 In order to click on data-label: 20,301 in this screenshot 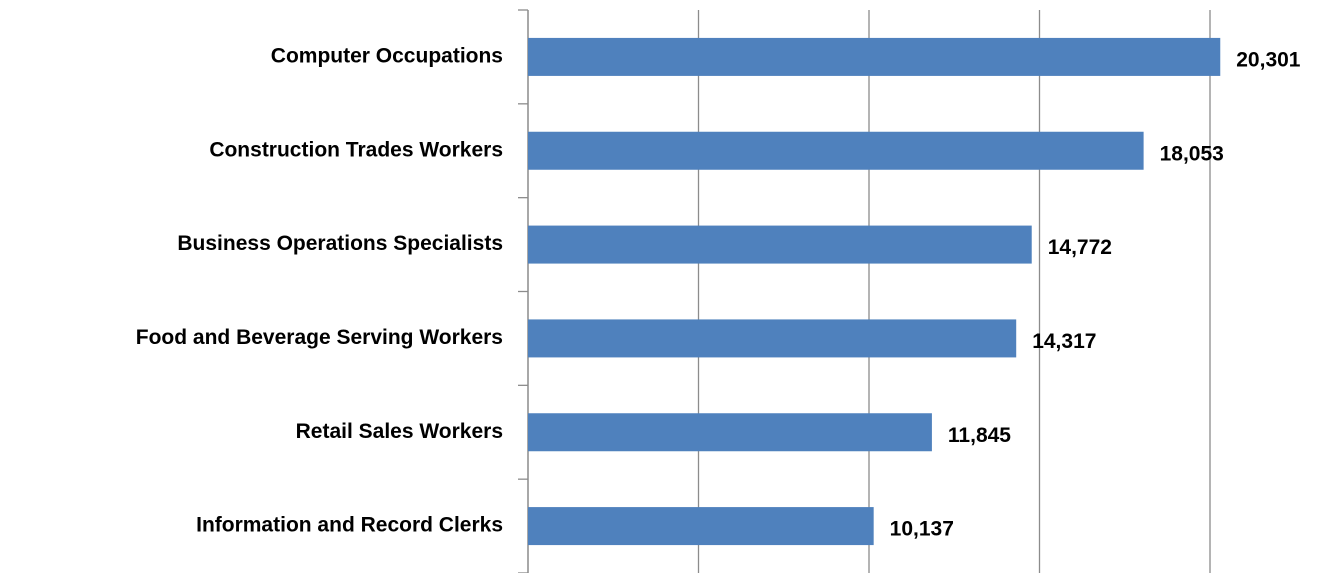, I will do `click(1268, 59)`.